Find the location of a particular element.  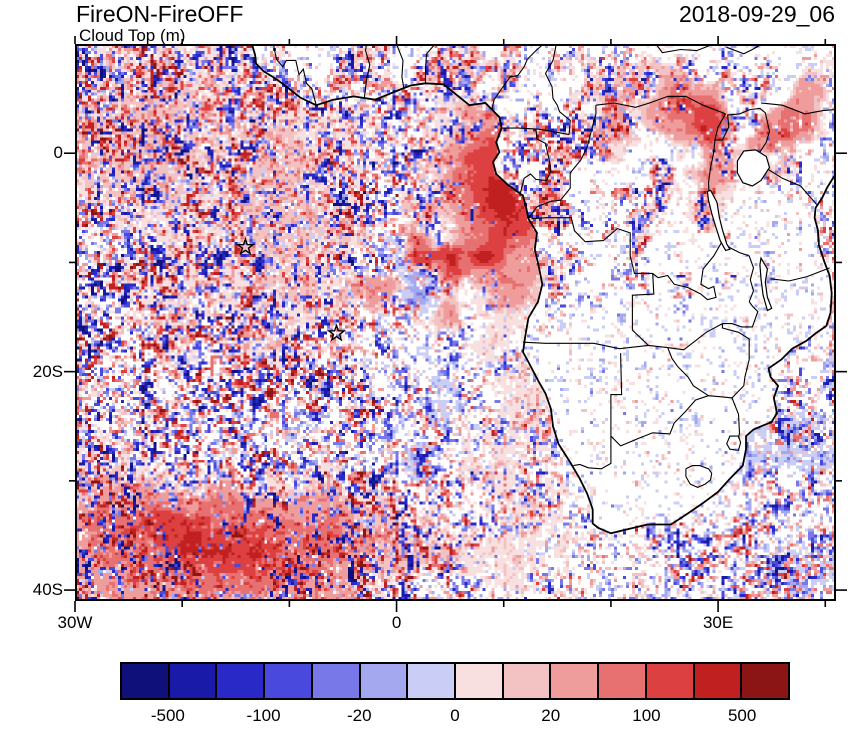

colorbar-tick-label: 500 is located at coordinates (742, 715).